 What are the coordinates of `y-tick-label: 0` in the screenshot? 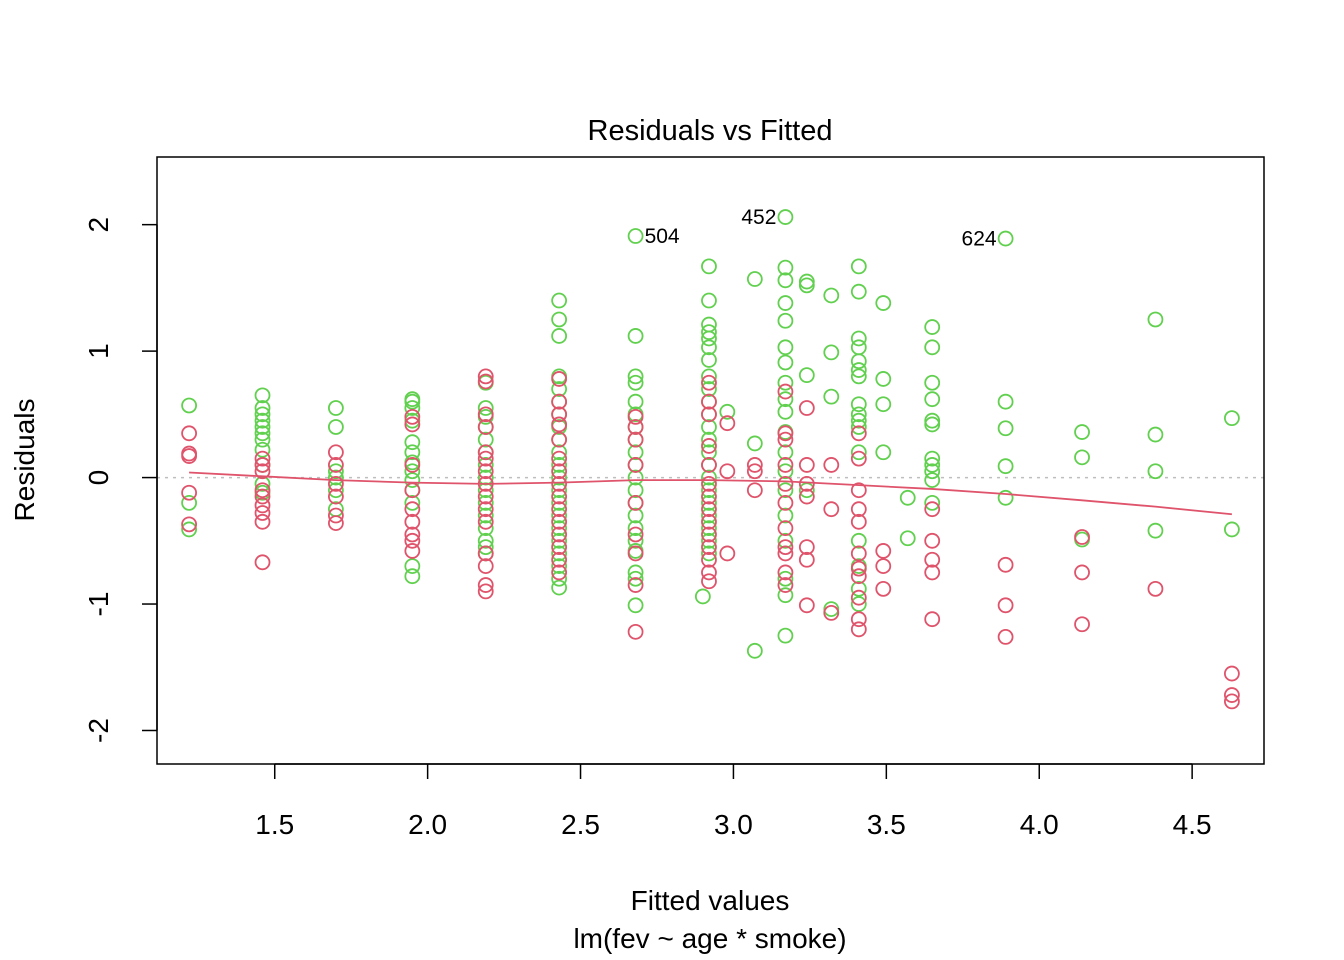 It's located at (98, 478).